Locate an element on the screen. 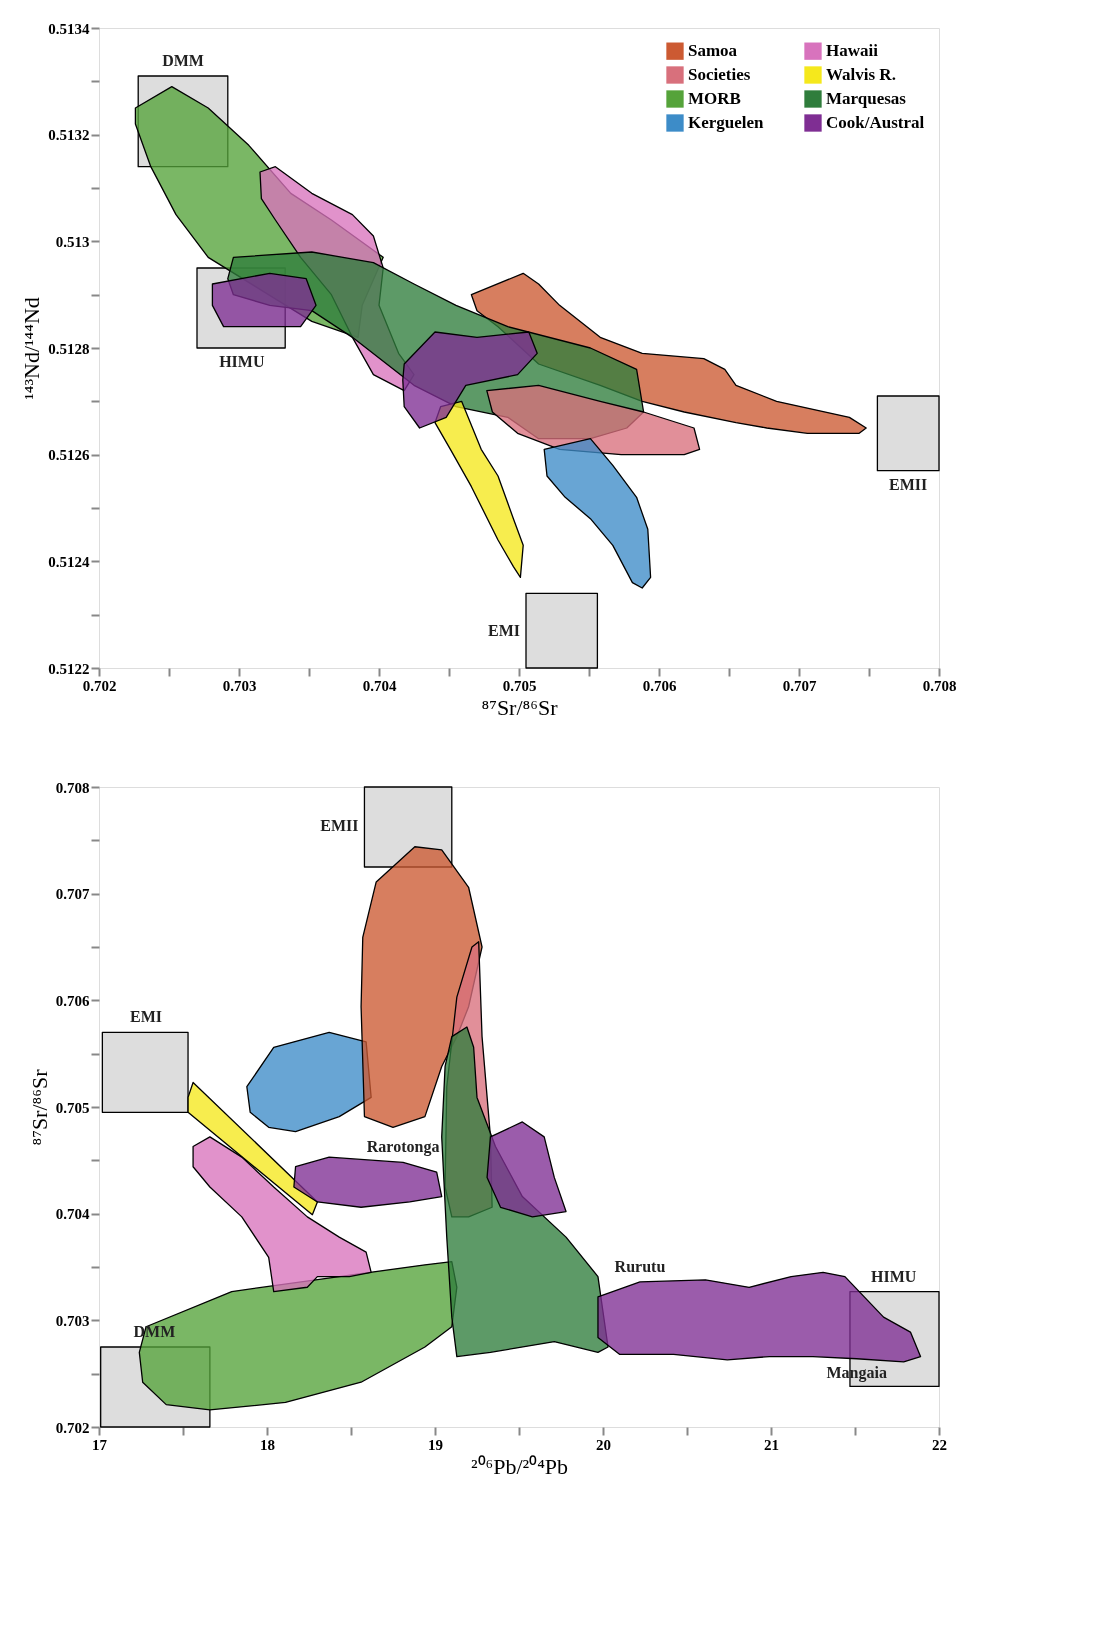  x-tick-label: 18 is located at coordinates (267, 1444).